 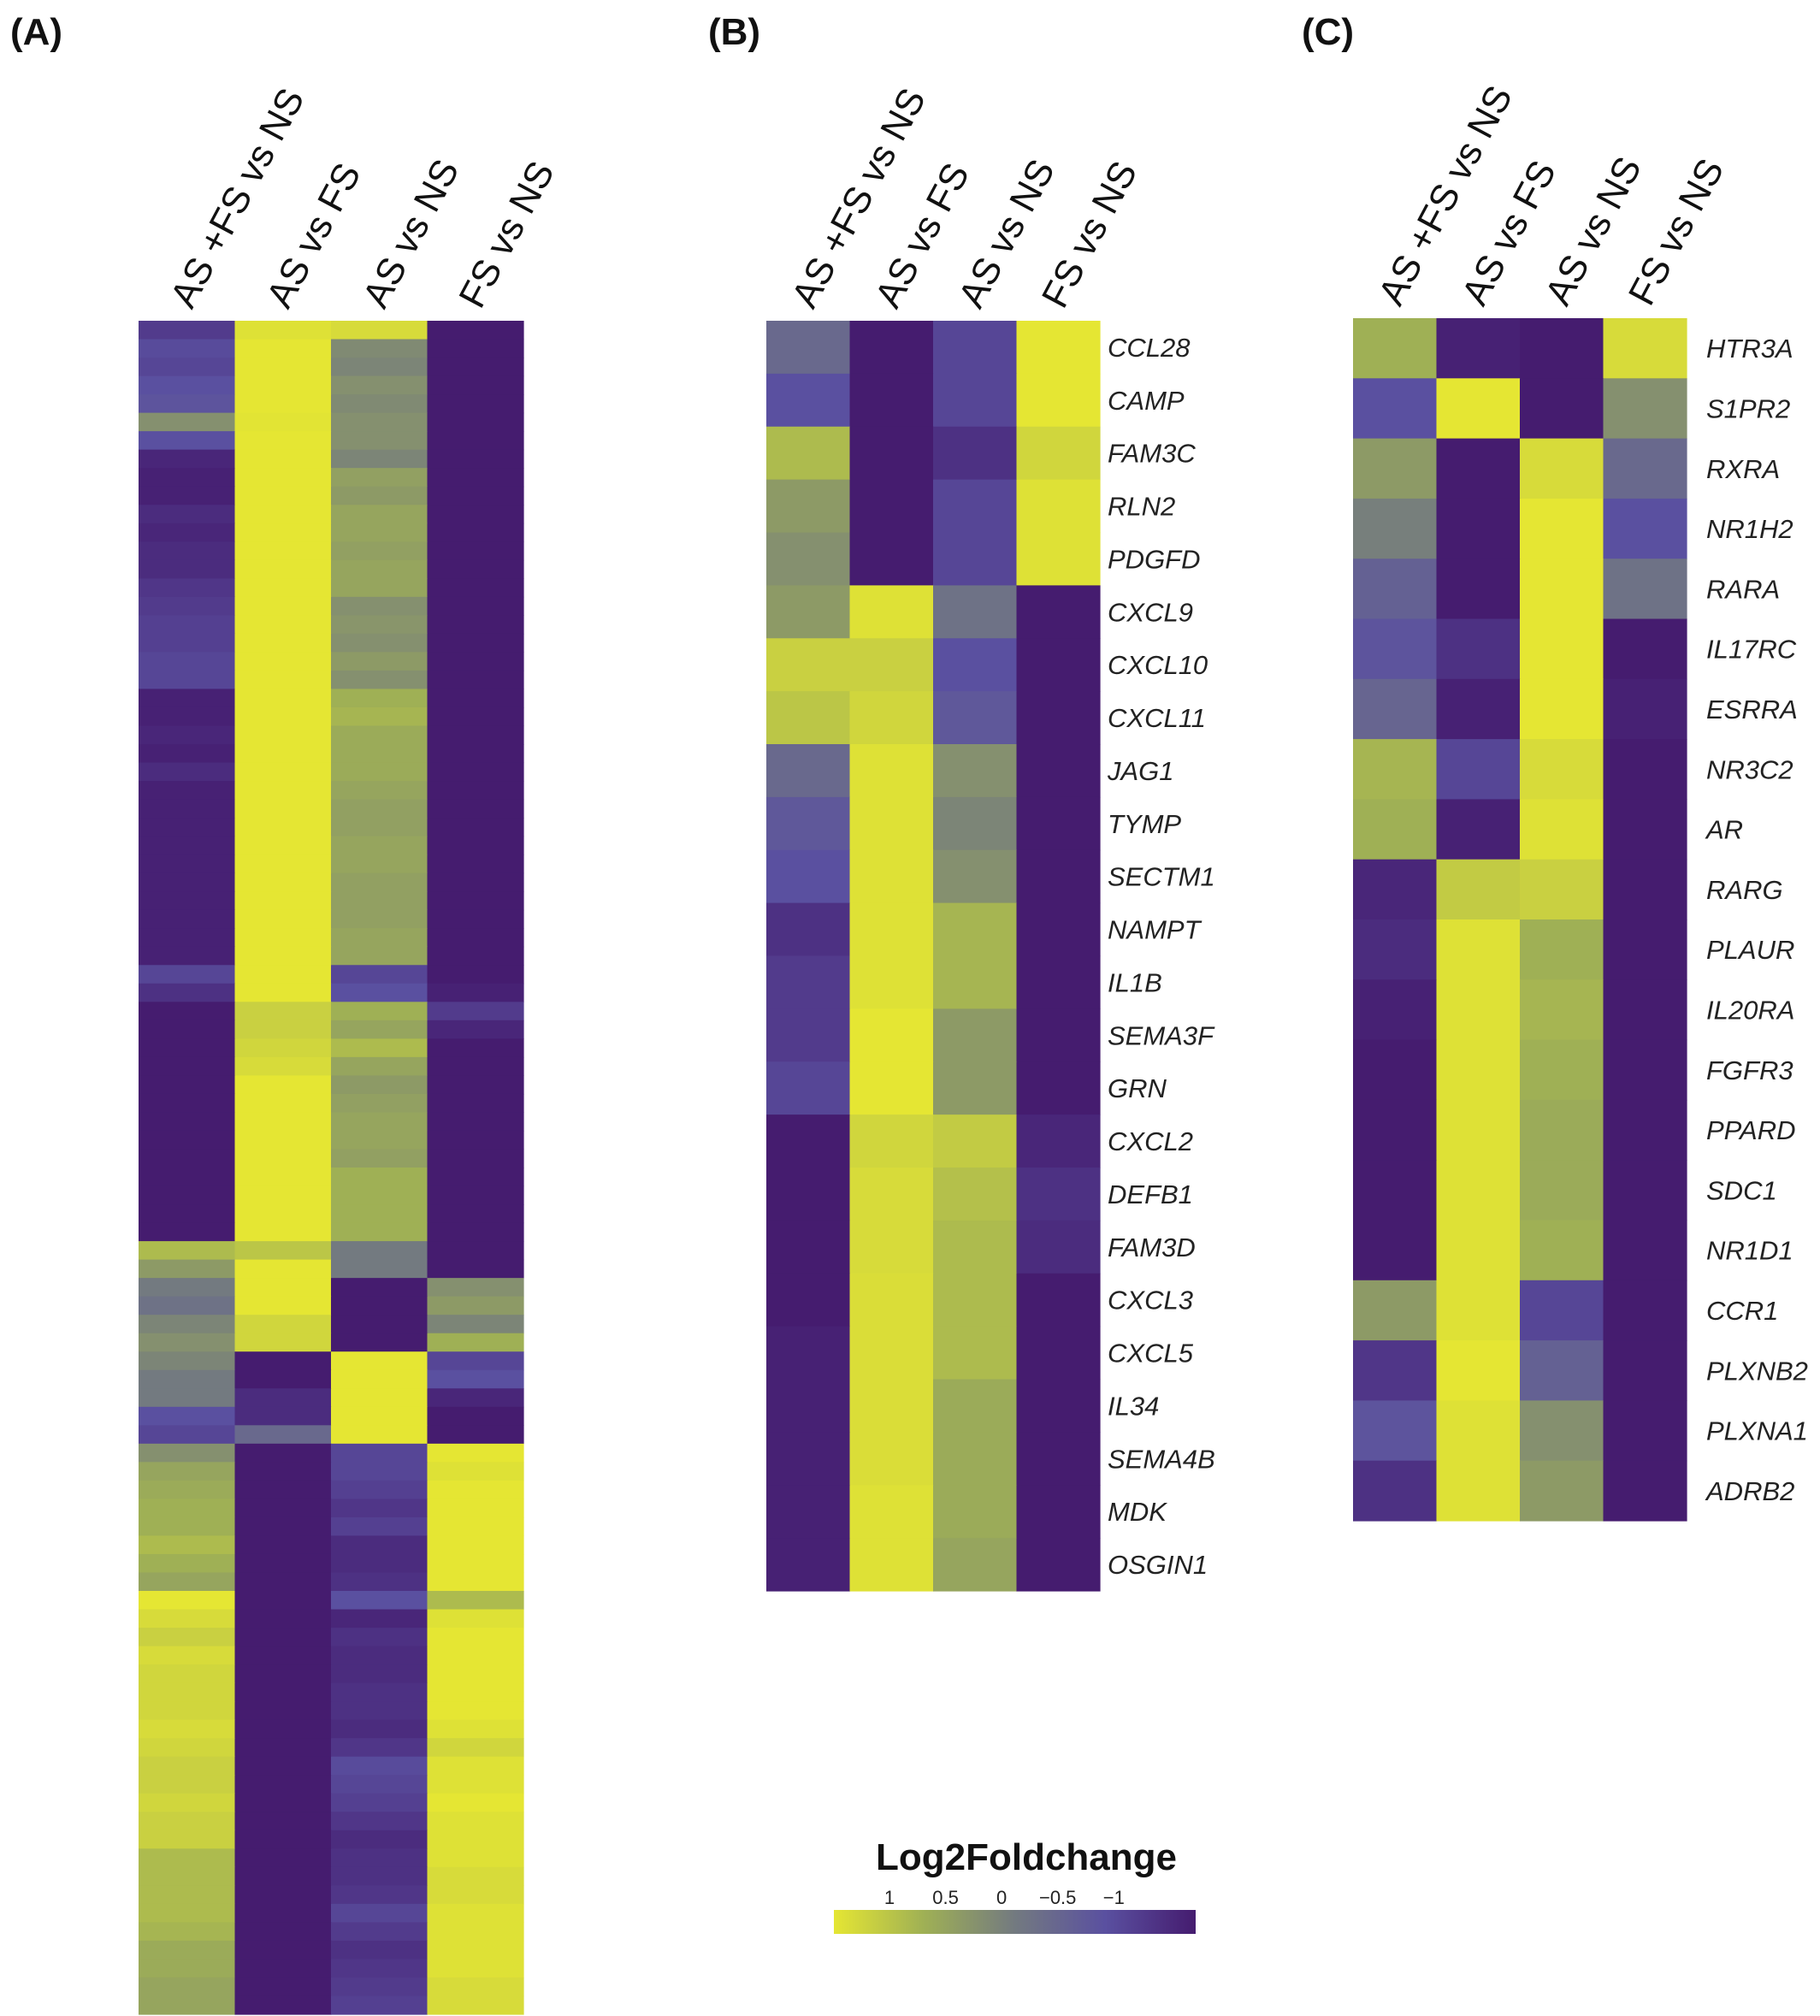 What do you see at coordinates (1328, 32) in the screenshot?
I see `panel-label-c: (C)` at bounding box center [1328, 32].